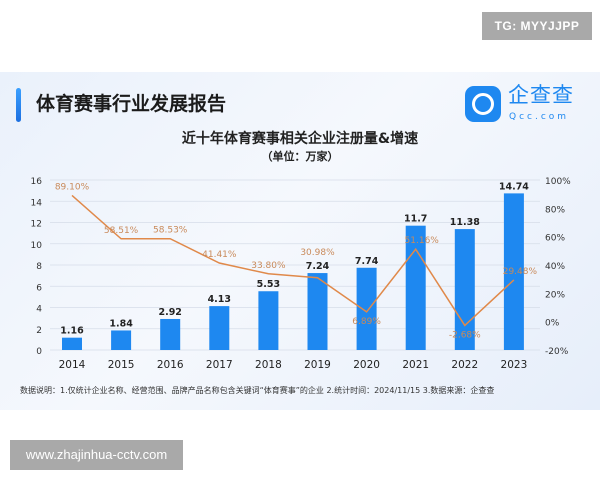 Image resolution: width=600 pixels, height=480 pixels. I want to click on qcc-logo-icon, so click(483, 104).